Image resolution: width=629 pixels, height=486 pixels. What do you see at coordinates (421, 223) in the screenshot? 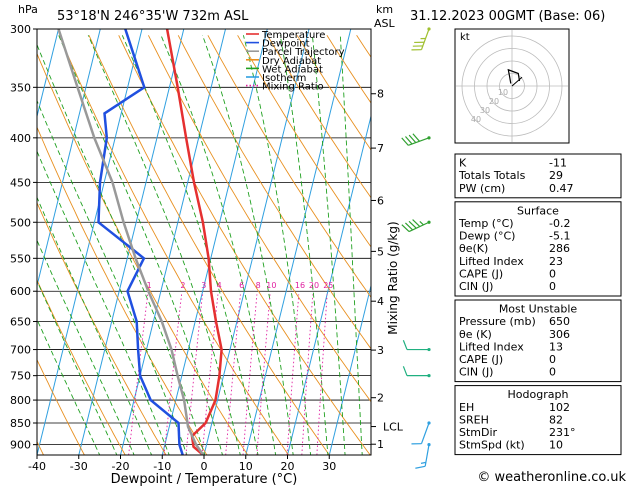
I see `barb-half` at bounding box center [421, 223].